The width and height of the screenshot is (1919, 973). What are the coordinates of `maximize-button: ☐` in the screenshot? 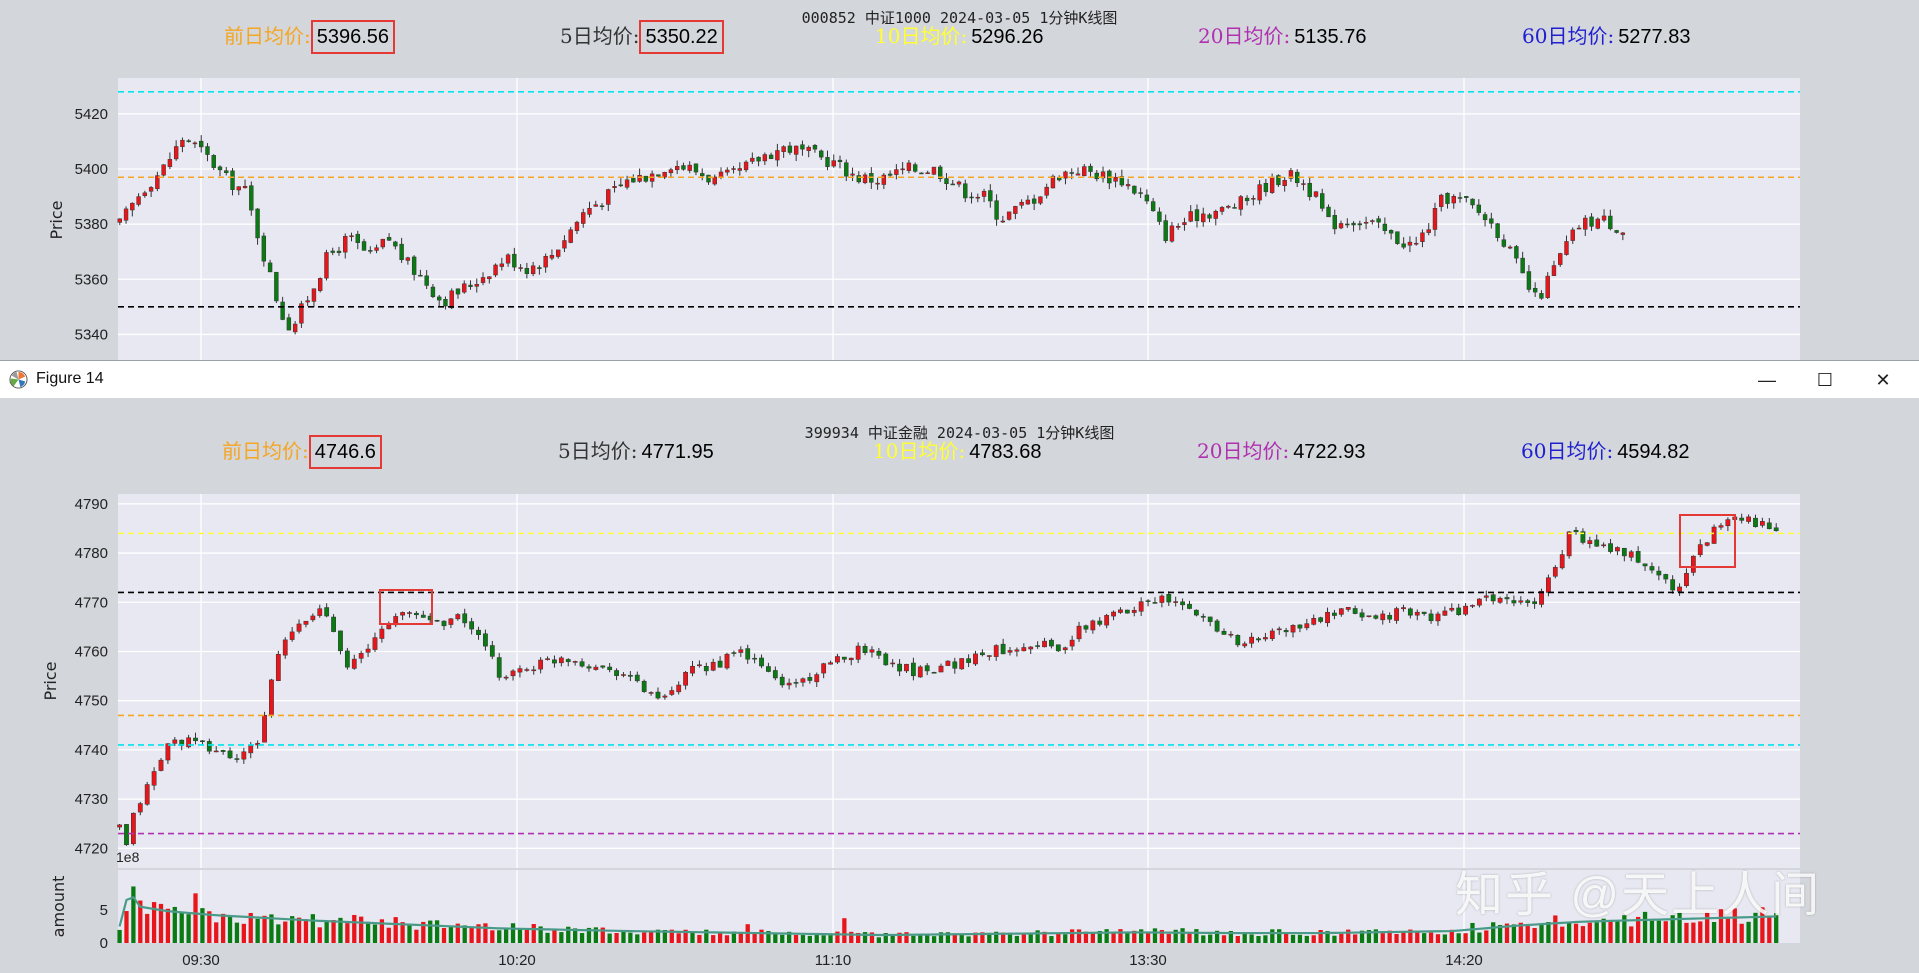 It's located at (1825, 380).